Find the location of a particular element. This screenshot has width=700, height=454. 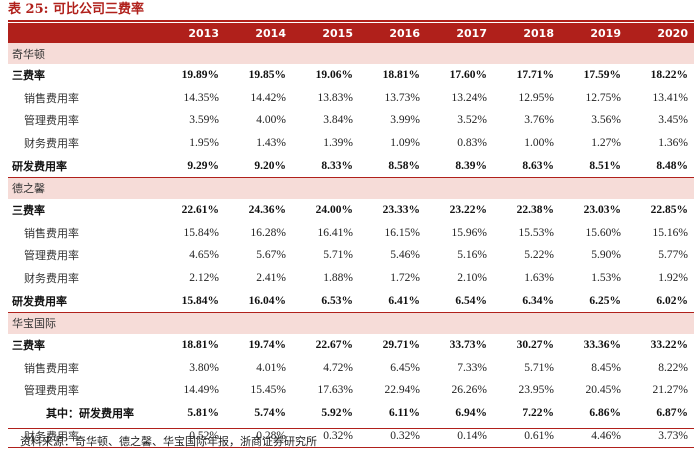

value-cell: 4.01% is located at coordinates (271, 367).